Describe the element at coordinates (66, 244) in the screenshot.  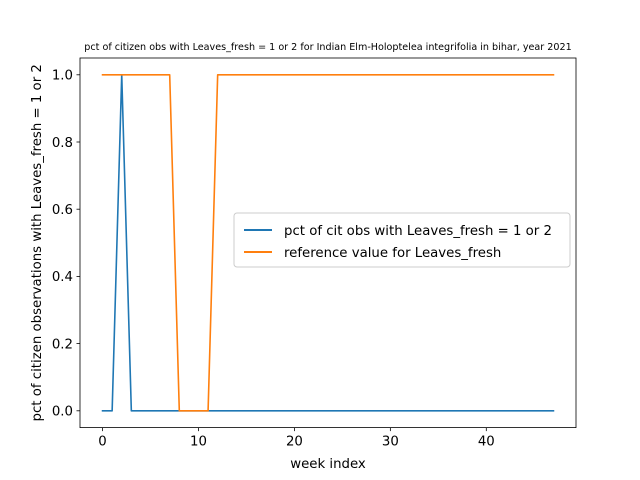
I see `y-axis: 0.0 0.2 0.4 0.6 0.8 1.0` at that location.